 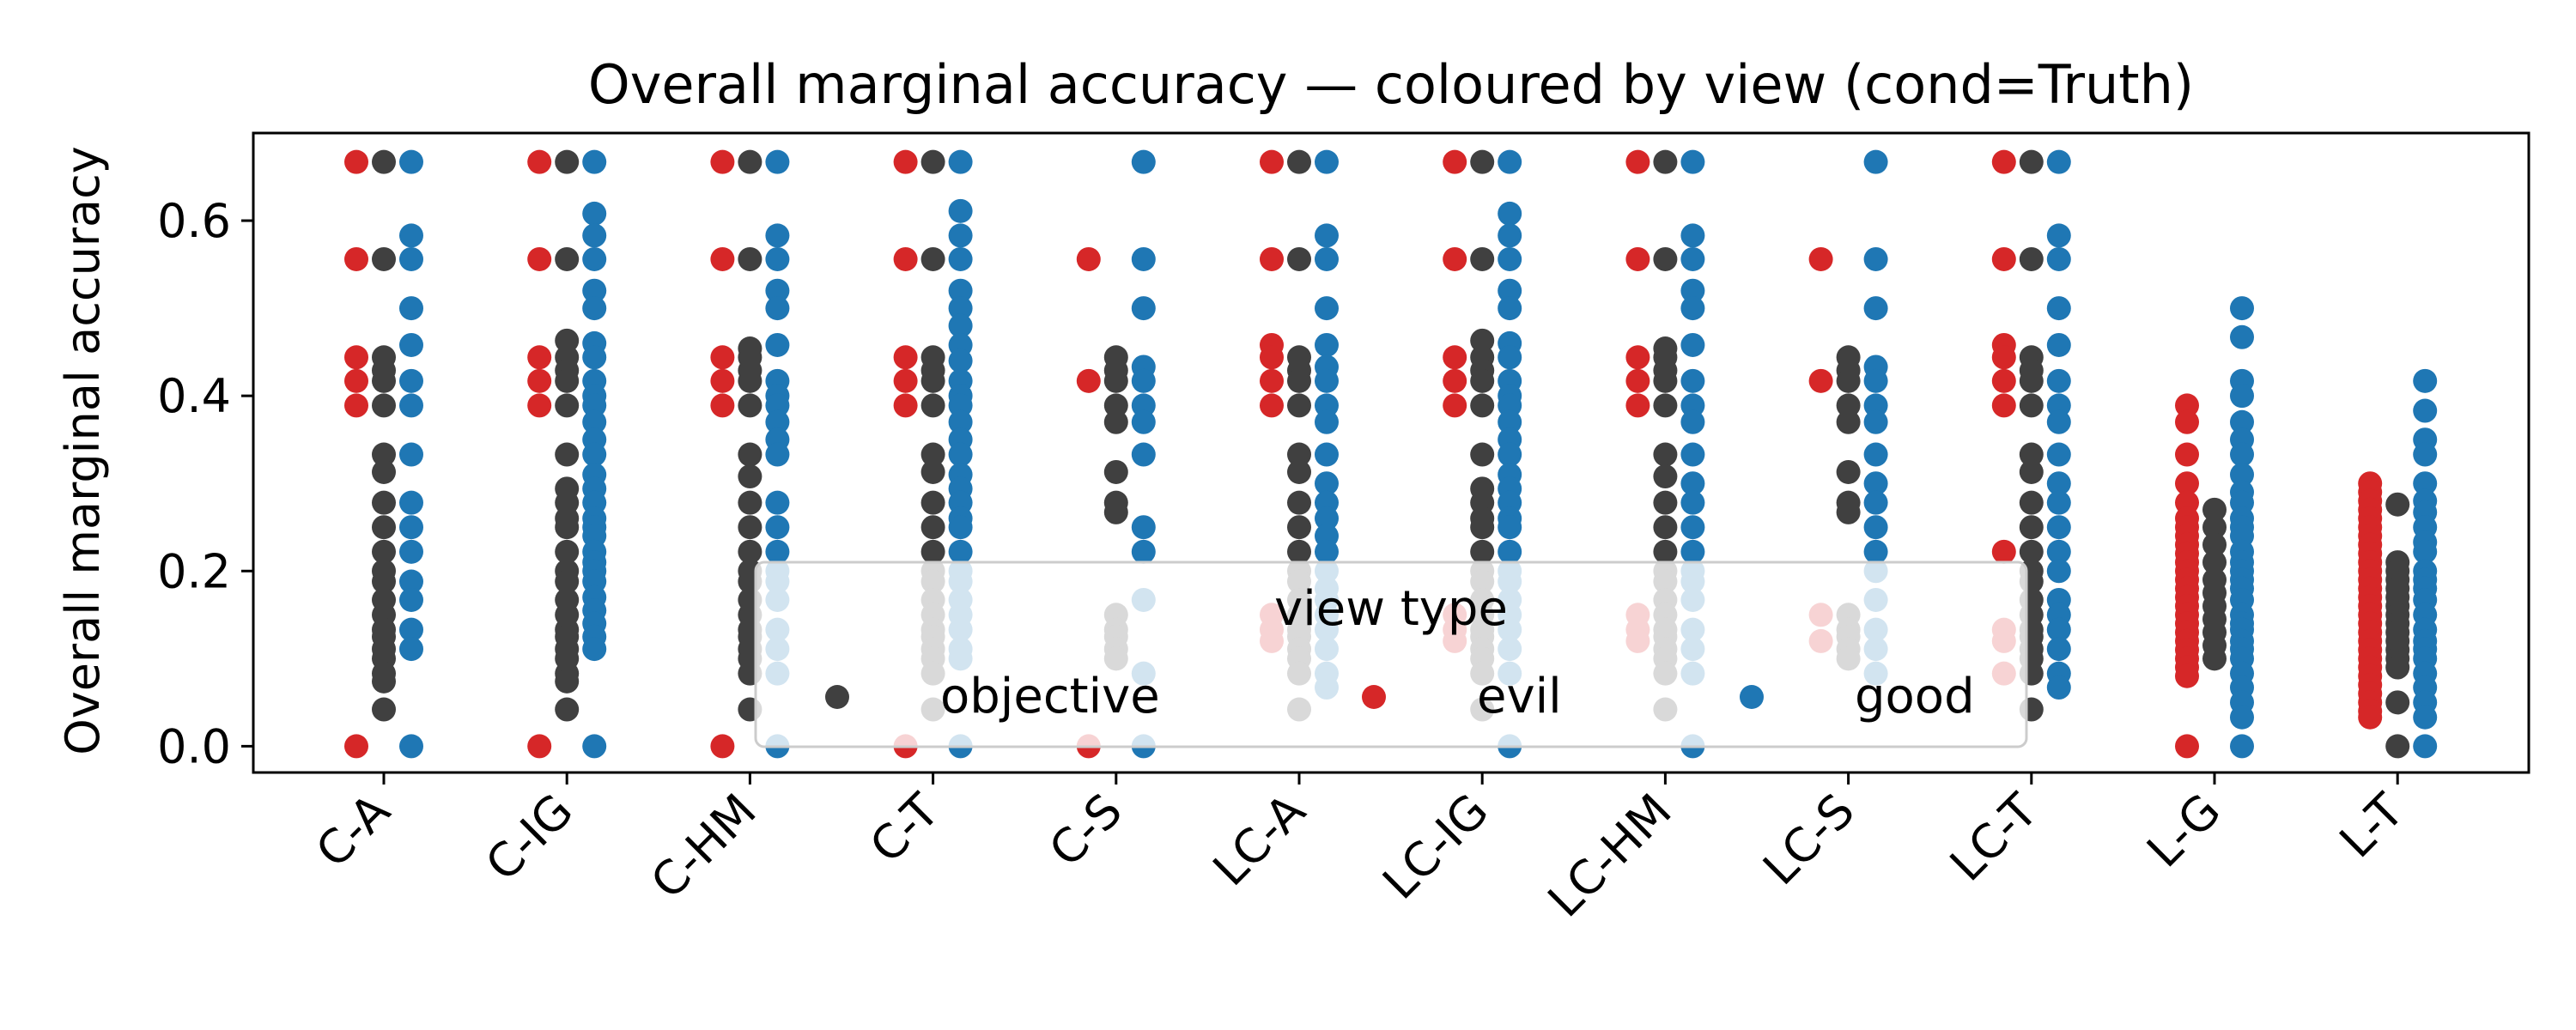 What do you see at coordinates (83, 450) in the screenshot?
I see `y-axis-title: Overall marginal accuracy` at bounding box center [83, 450].